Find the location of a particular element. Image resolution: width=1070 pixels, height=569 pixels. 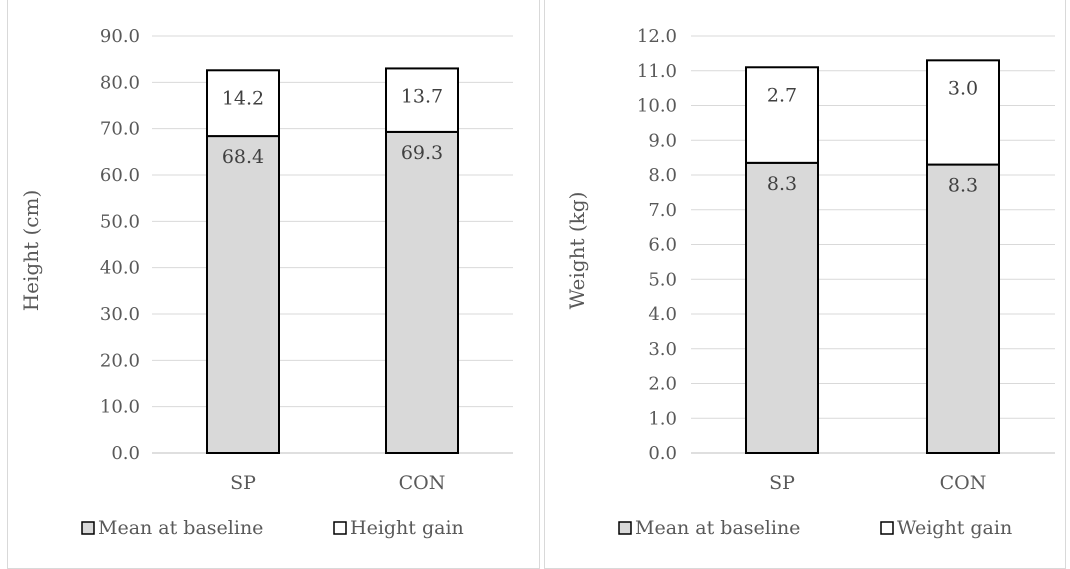

y-tick-label: 6.0 is located at coordinates (662, 245).